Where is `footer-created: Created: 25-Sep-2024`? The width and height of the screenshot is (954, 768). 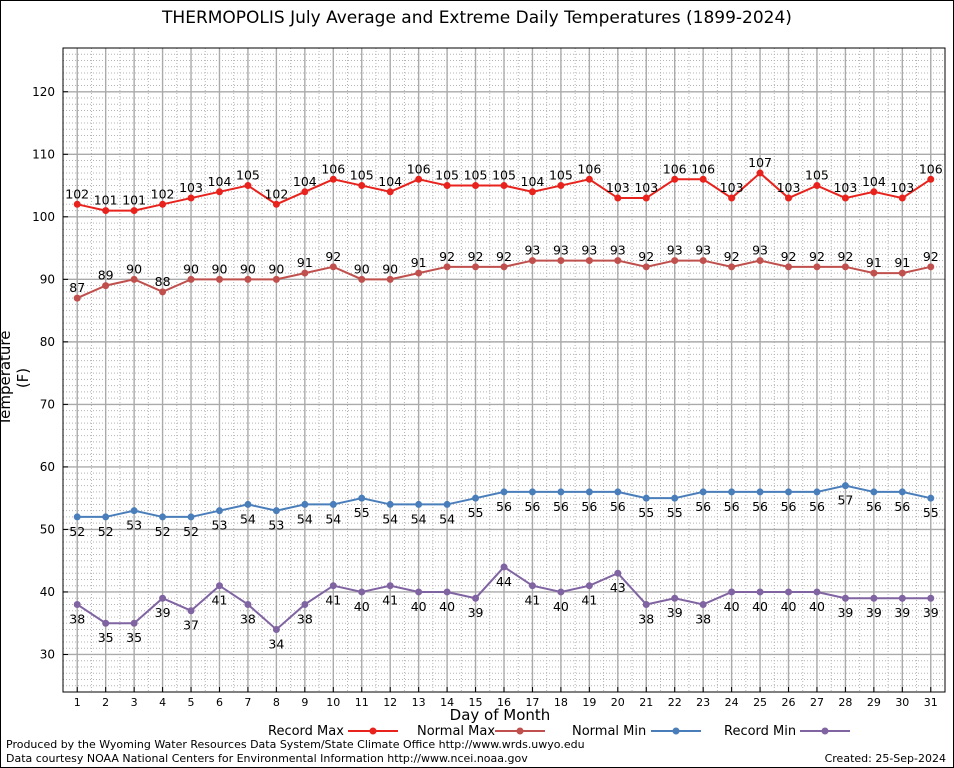
footer-created: Created: 25-Sep-2024 is located at coordinates (885, 758).